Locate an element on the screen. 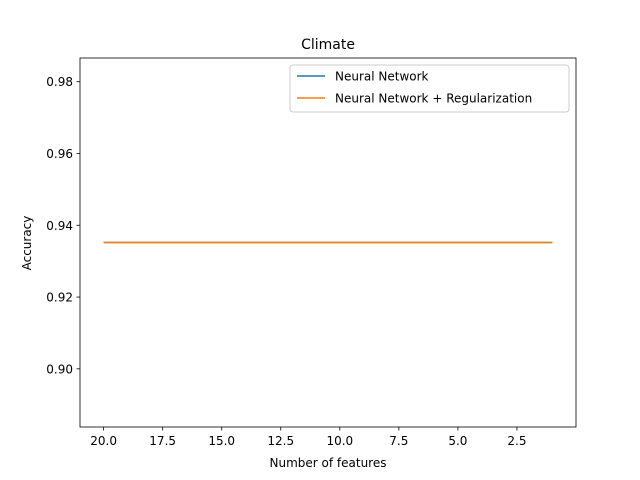 The width and height of the screenshot is (640, 480). y-tick-label: 0.90 is located at coordinates (59, 369).